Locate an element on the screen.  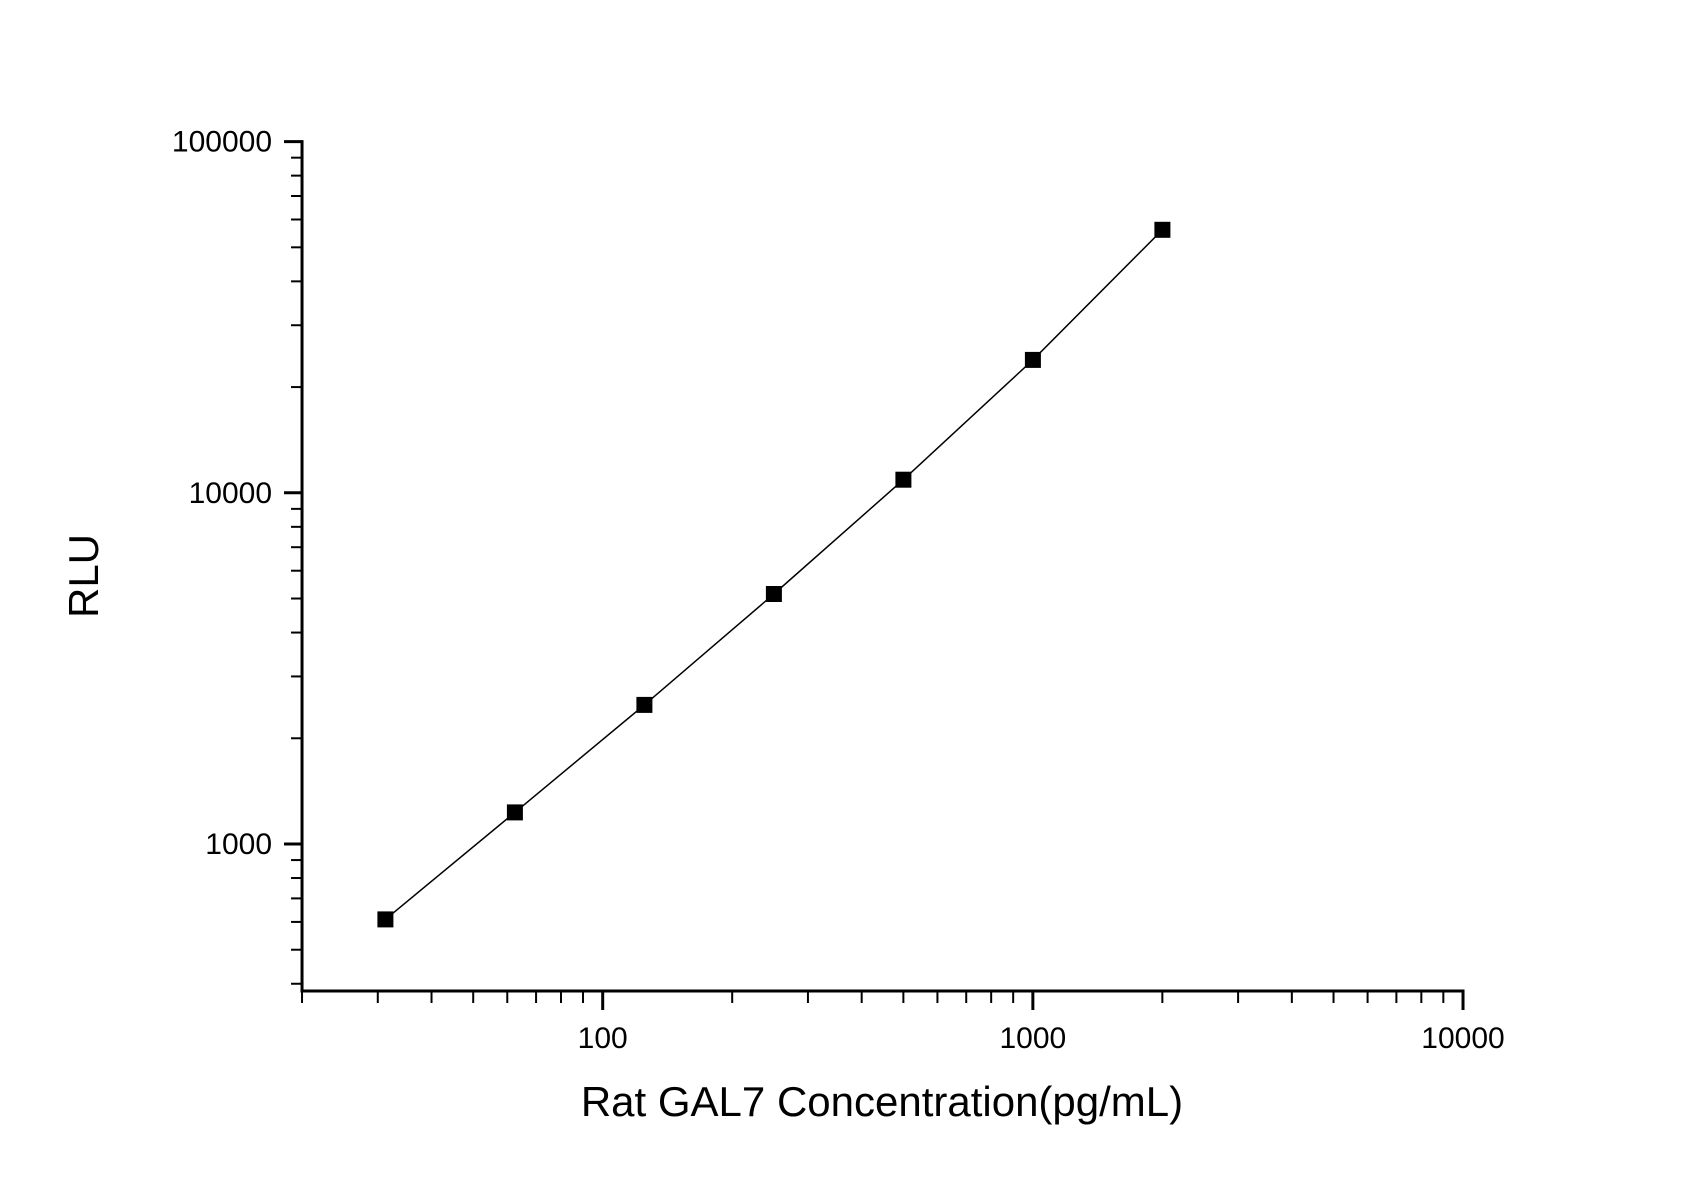
y-axis-title: RLU is located at coordinates (83, 576).